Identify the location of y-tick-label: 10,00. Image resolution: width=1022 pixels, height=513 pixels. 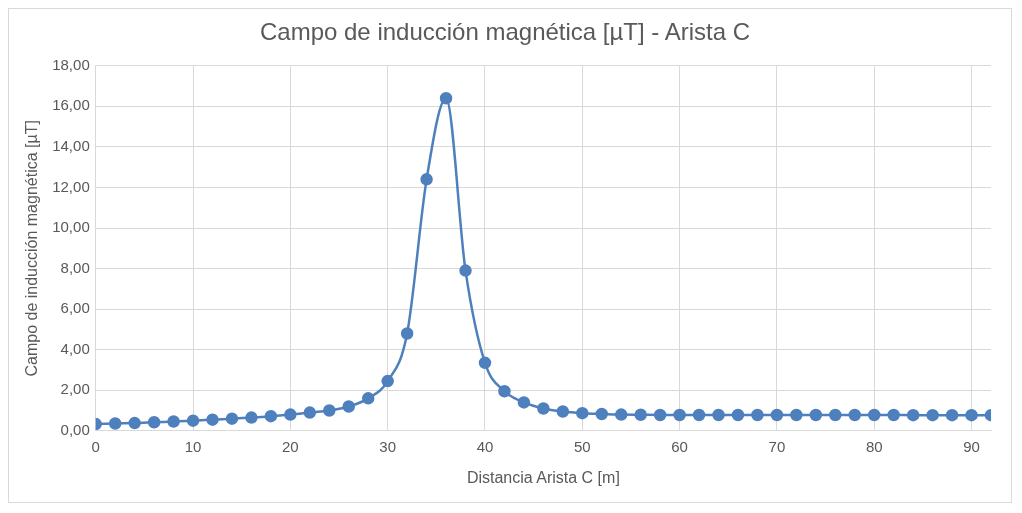
(71, 227).